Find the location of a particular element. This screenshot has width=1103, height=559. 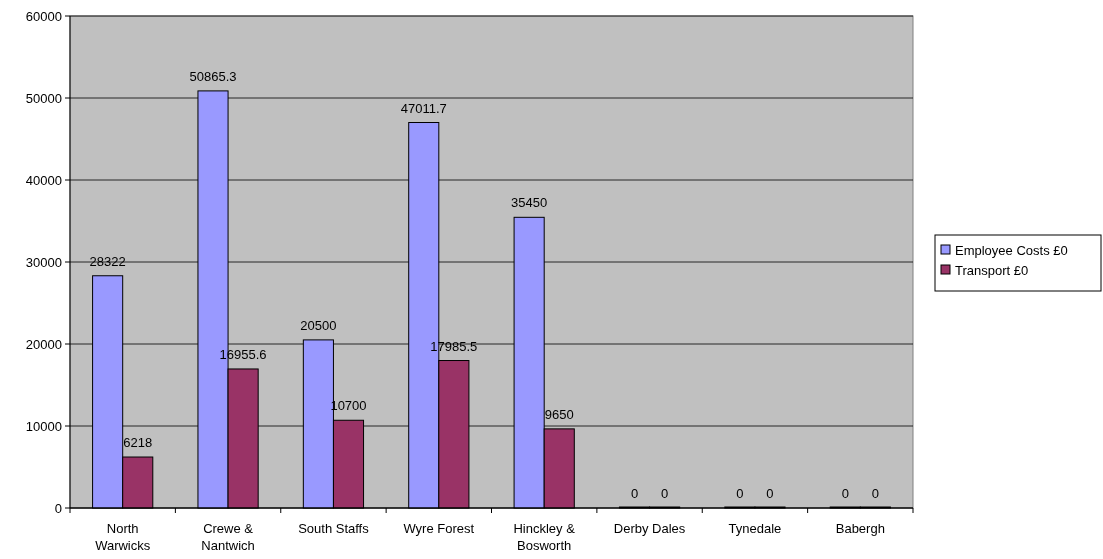

legend-label: Employee Costs £0 is located at coordinates (1011, 250).